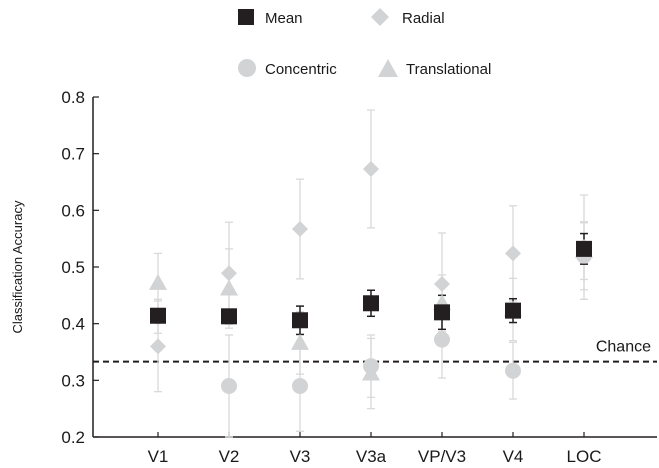 This screenshot has width=659, height=468. What do you see at coordinates (73, 324) in the screenshot?
I see `y-tick-label: 0.4` at bounding box center [73, 324].